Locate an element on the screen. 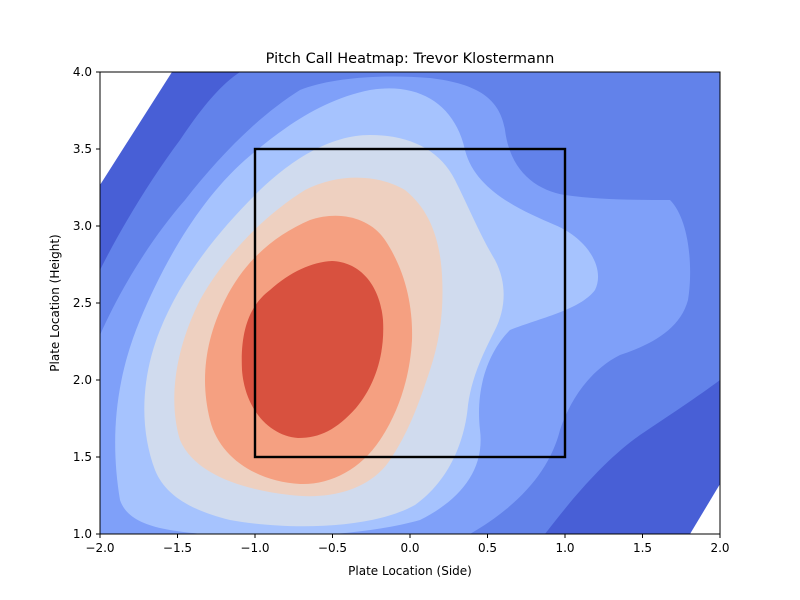  y-tick-label: 2.0 is located at coordinates (82, 380).